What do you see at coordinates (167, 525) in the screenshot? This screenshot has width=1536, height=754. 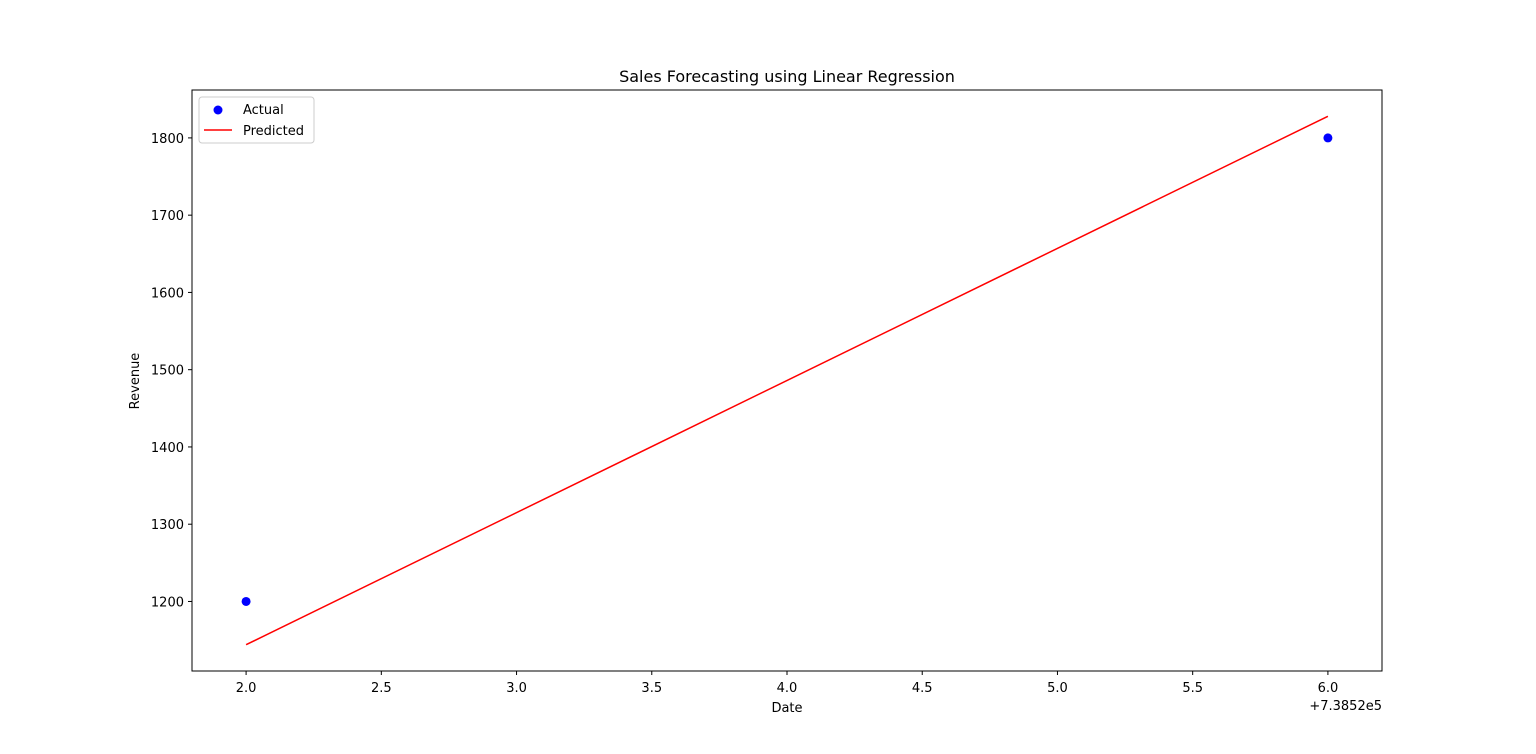 I see `y-tick-label: 1300` at bounding box center [167, 525].